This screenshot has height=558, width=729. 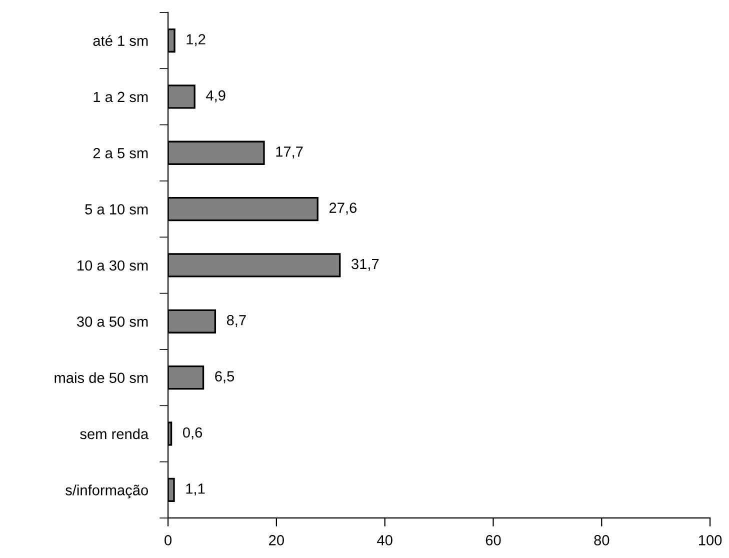 I want to click on data-label: 4,9, so click(x=216, y=96).